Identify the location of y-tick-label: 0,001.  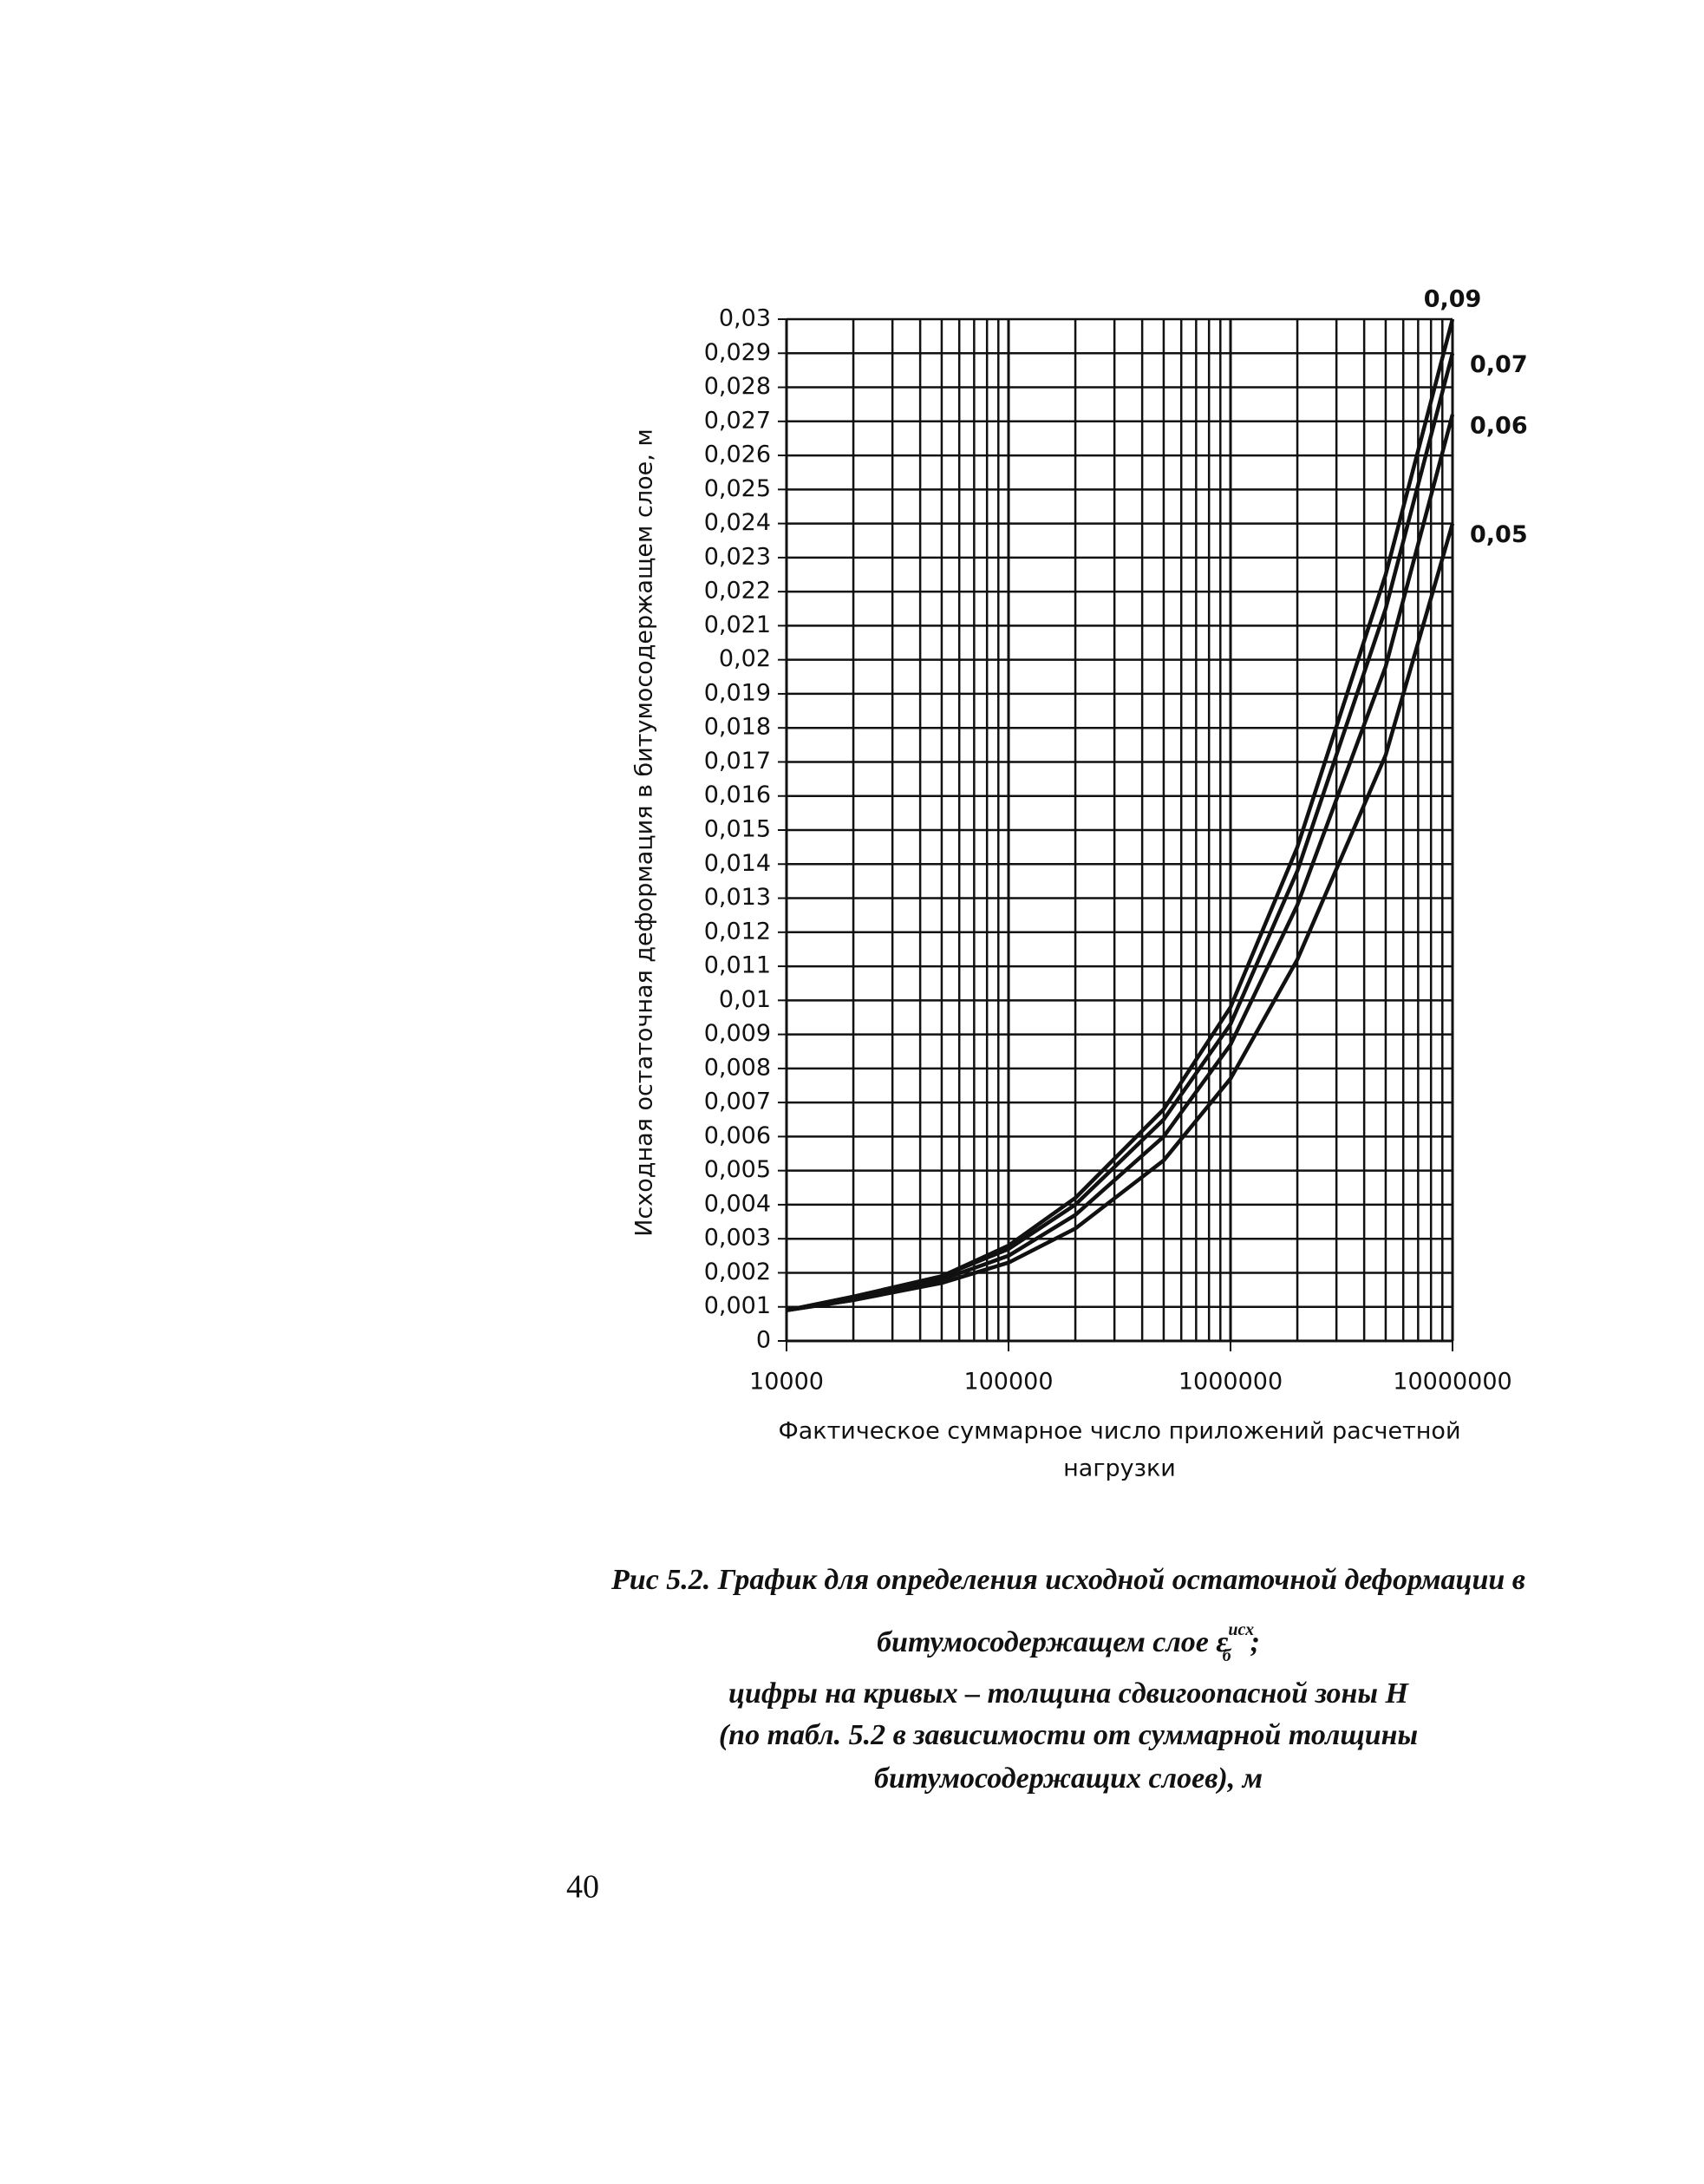
(737, 1305).